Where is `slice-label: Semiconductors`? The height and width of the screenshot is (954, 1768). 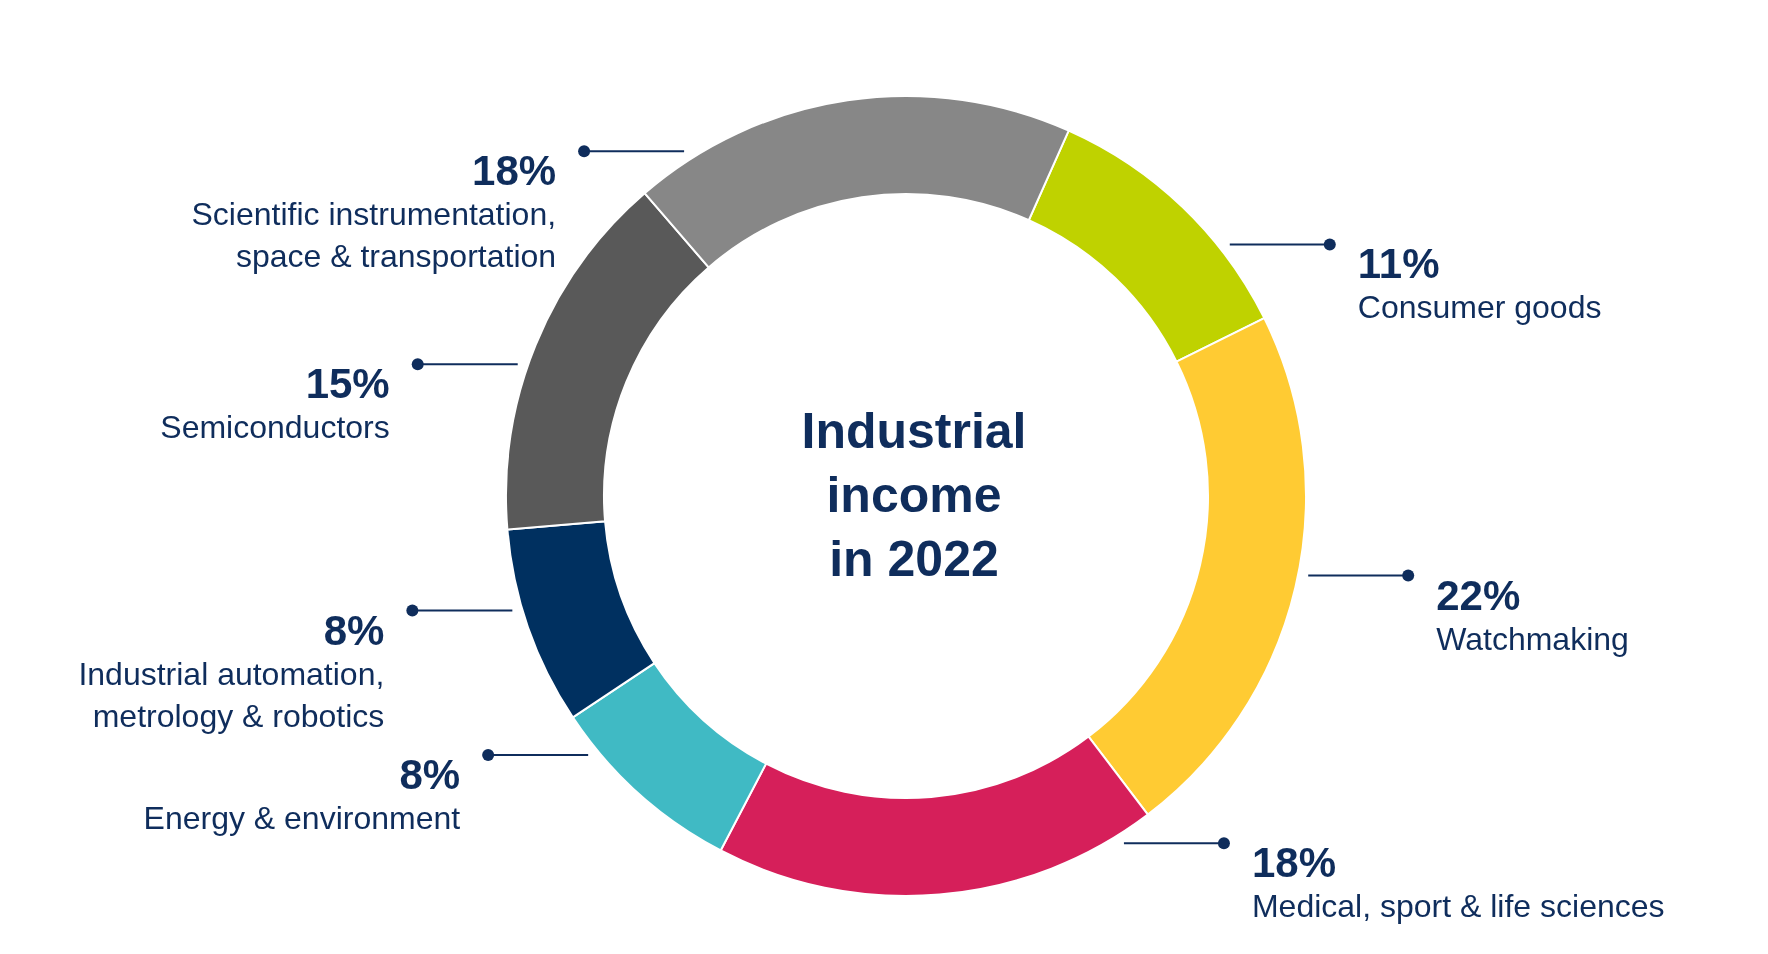 slice-label: Semiconductors is located at coordinates (275, 427).